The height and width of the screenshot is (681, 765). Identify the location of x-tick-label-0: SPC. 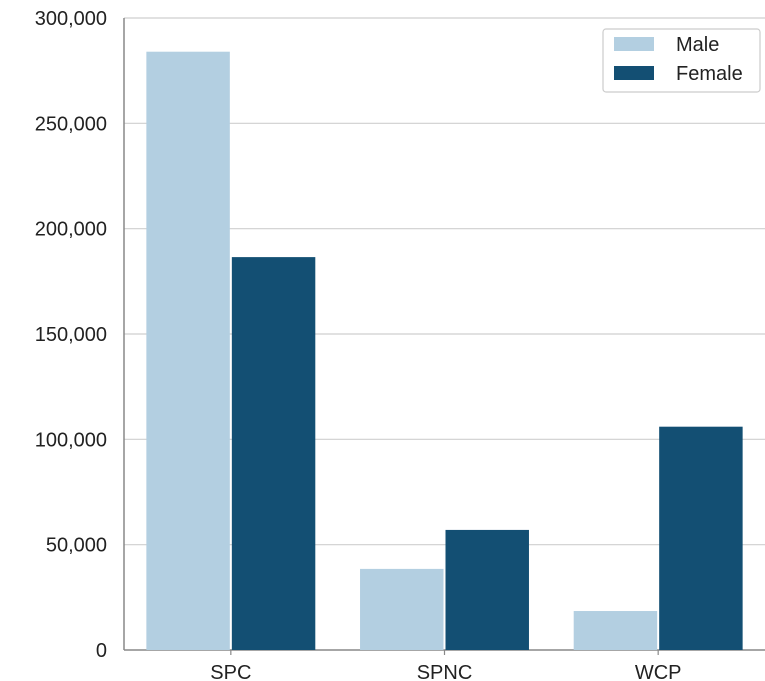
(230, 671).